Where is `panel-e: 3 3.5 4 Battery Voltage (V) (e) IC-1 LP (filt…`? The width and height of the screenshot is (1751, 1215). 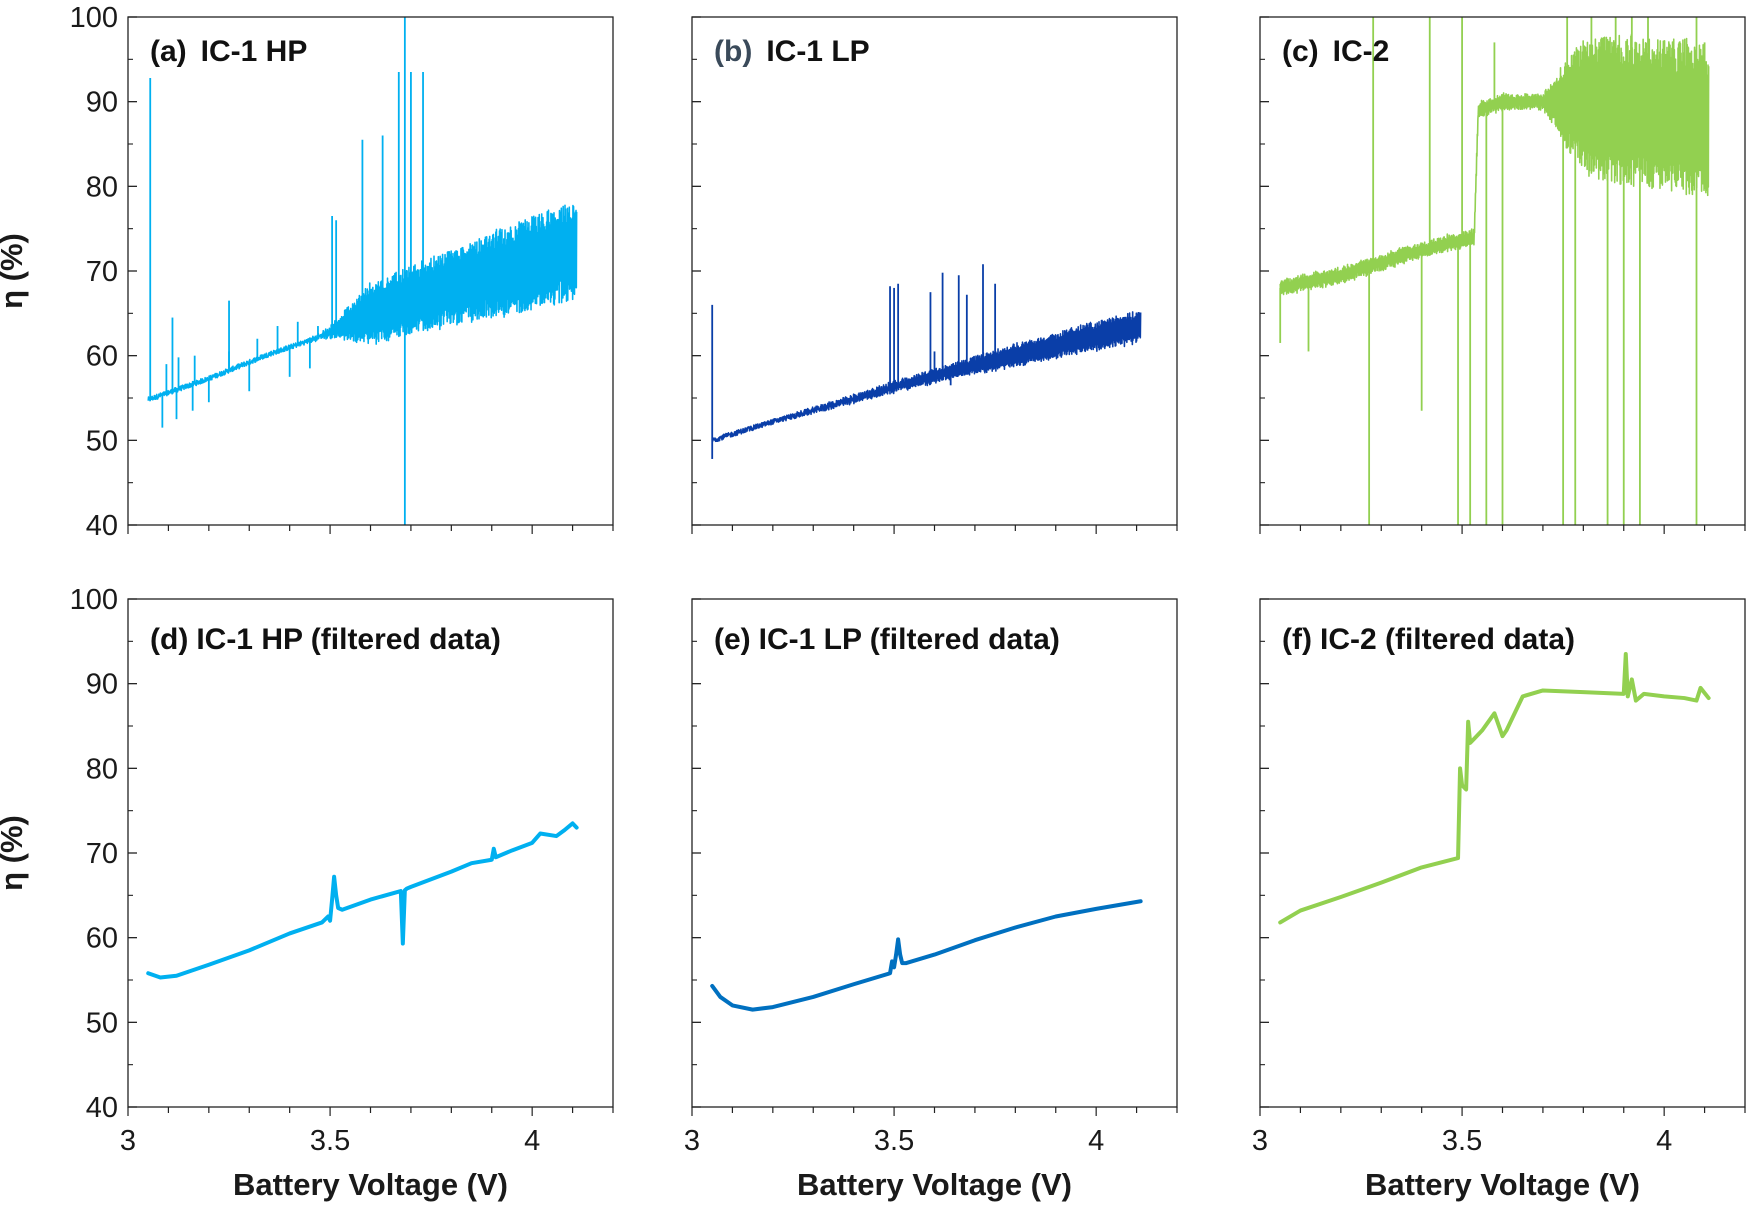 panel-e: 3 3.5 4 Battery Voltage (V) (e) IC-1 LP (filt… is located at coordinates (931, 900).